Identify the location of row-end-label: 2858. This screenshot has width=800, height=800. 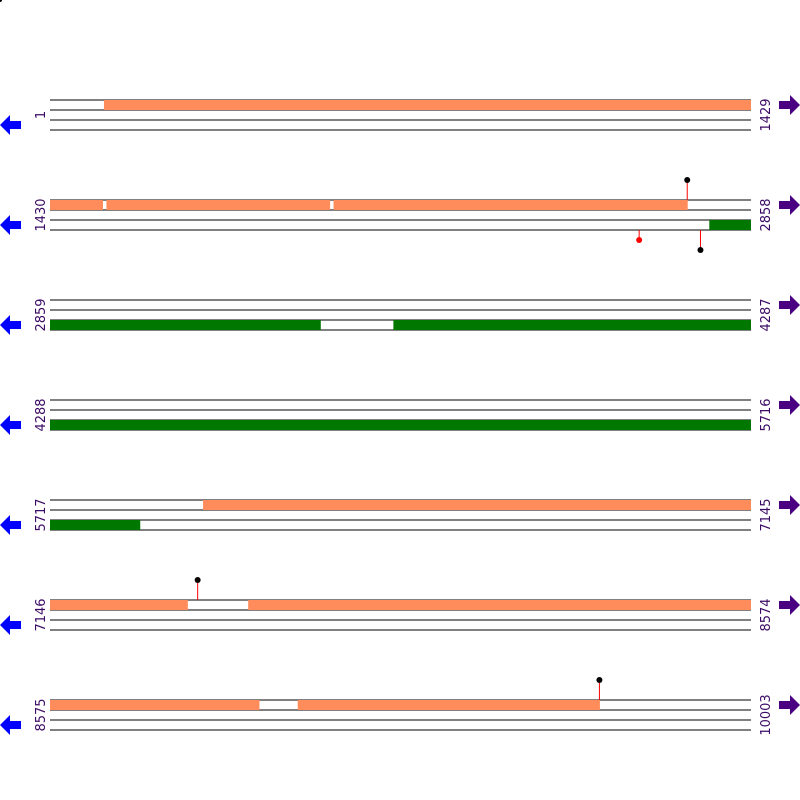
(766, 214).